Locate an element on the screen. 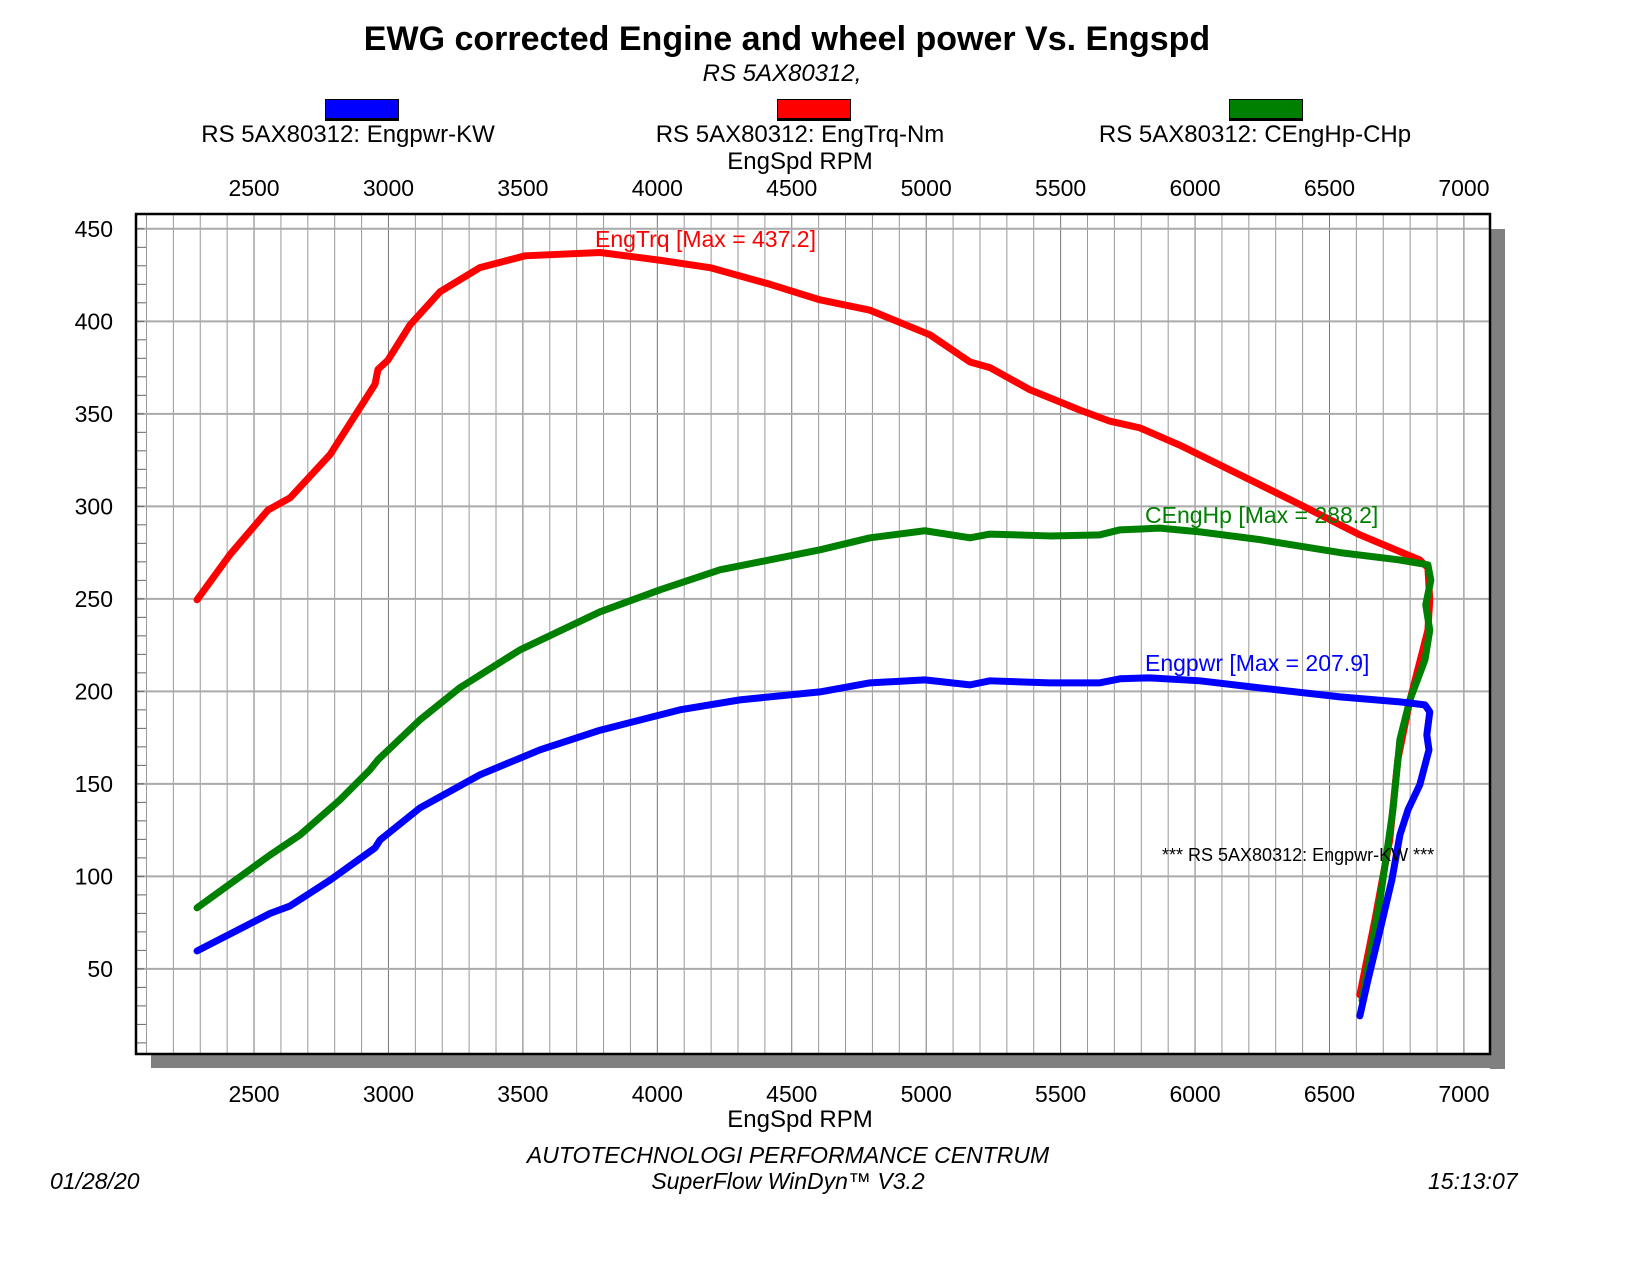 This screenshot has width=1648, height=1274. x-tick-label-bottom: 3000 is located at coordinates (388, 1094).